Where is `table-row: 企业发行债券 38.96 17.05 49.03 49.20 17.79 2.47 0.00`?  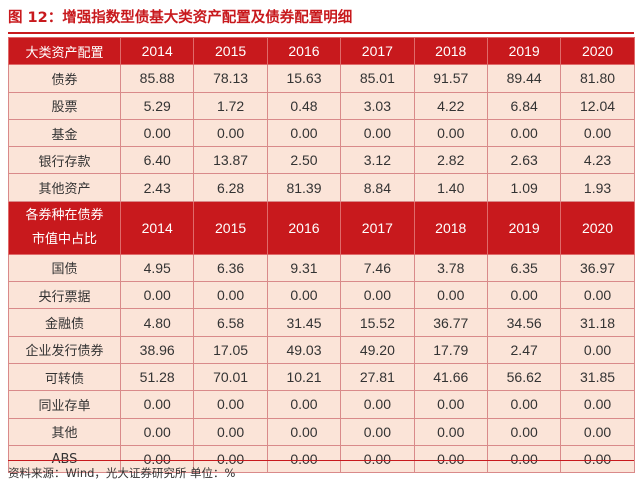
table-row: 企业发行债券 38.96 17.05 49.03 49.20 17.79 2.47 0.00 is located at coordinates (321, 349).